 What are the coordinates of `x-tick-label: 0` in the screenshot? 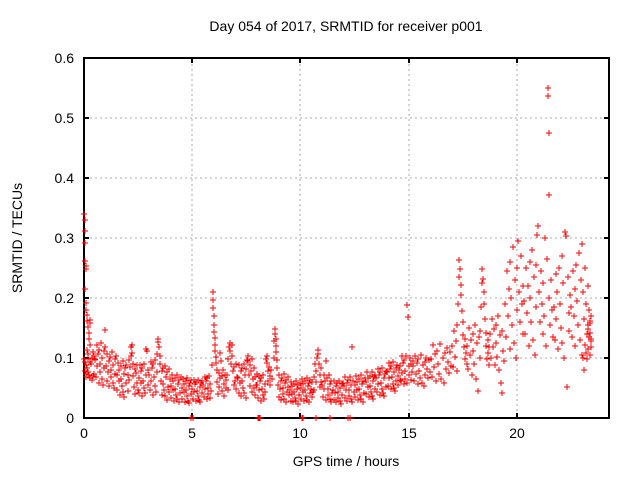 It's located at (84, 433).